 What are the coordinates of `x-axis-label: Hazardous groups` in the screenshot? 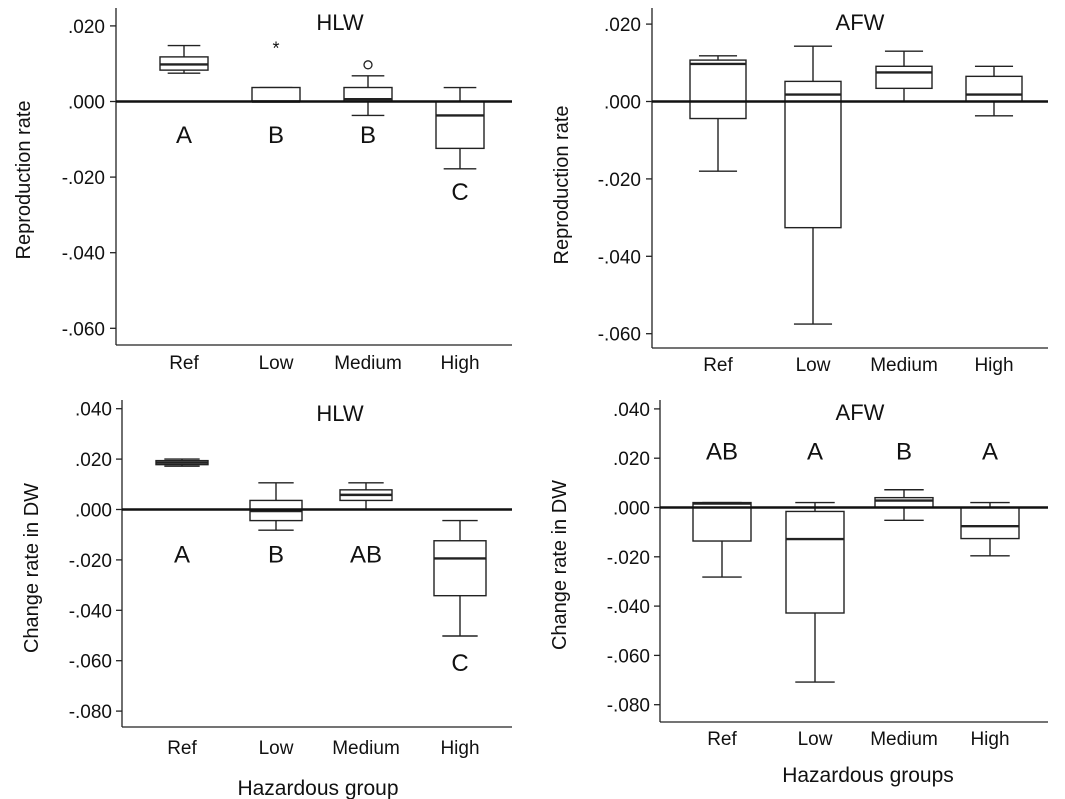 It's located at (868, 775).